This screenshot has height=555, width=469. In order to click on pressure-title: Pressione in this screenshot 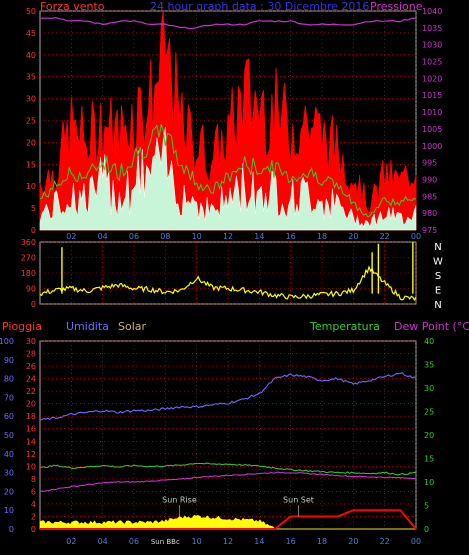, I will do `click(396, 6)`.